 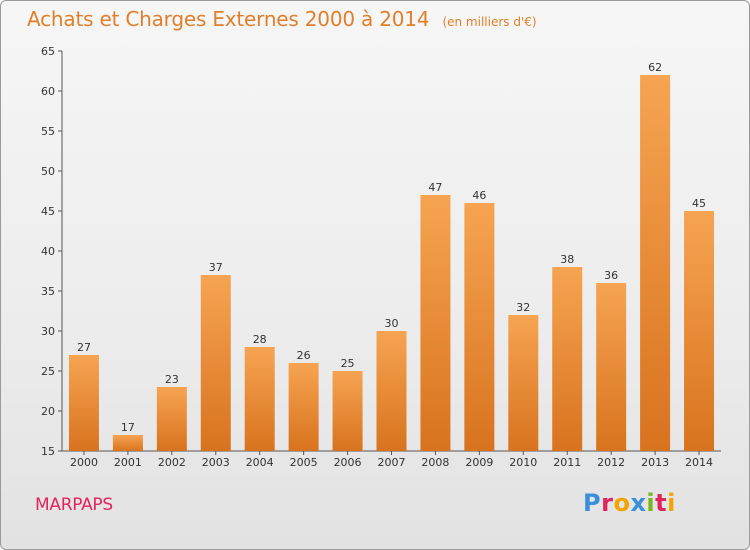 What do you see at coordinates (172, 379) in the screenshot?
I see `data-label: 23` at bounding box center [172, 379].